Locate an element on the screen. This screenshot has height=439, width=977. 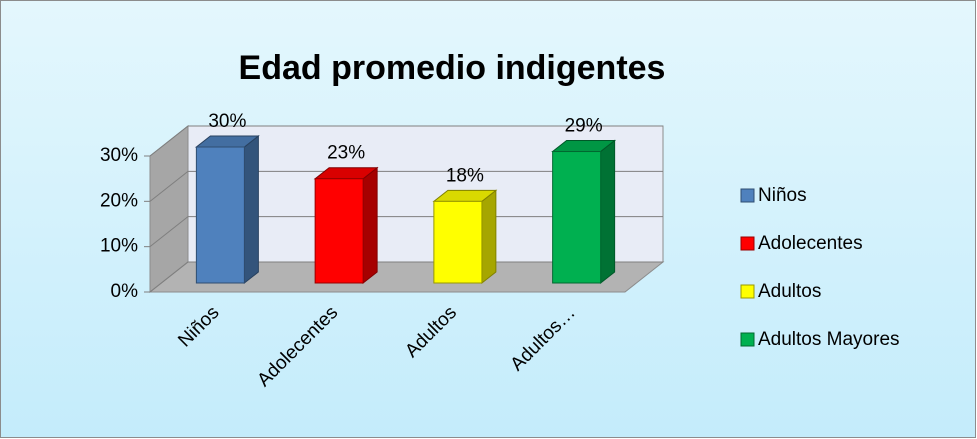
legend-label: Niños is located at coordinates (782, 195).